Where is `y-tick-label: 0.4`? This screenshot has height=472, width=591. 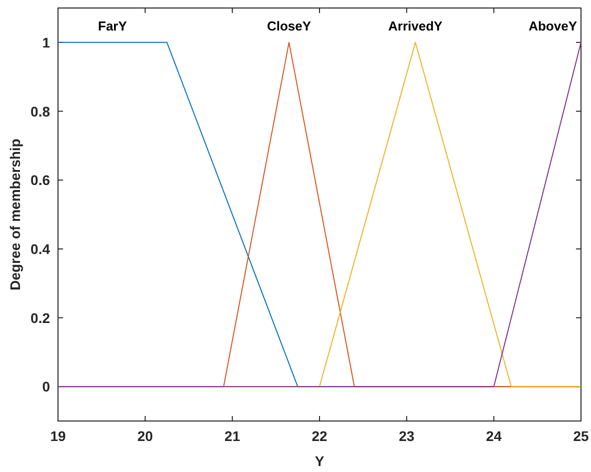 y-tick-label: 0.4 is located at coordinates (40, 248).